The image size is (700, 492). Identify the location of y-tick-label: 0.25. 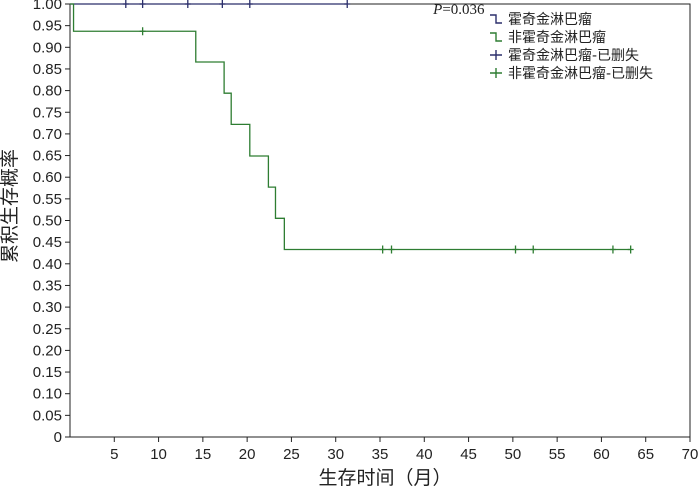
(47, 329).